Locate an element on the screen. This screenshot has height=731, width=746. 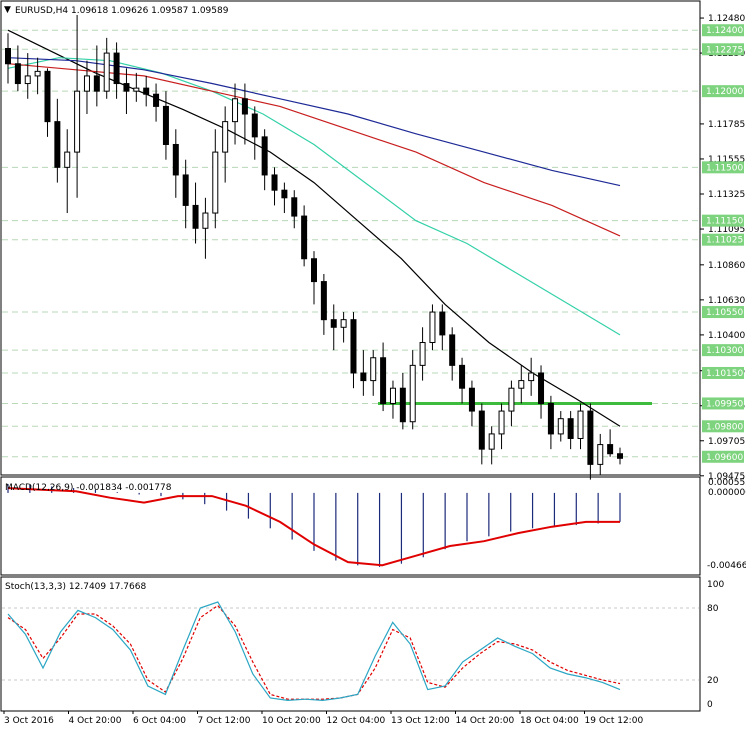
time-tick-8: 18 Oct 04:00 is located at coordinates (549, 721).